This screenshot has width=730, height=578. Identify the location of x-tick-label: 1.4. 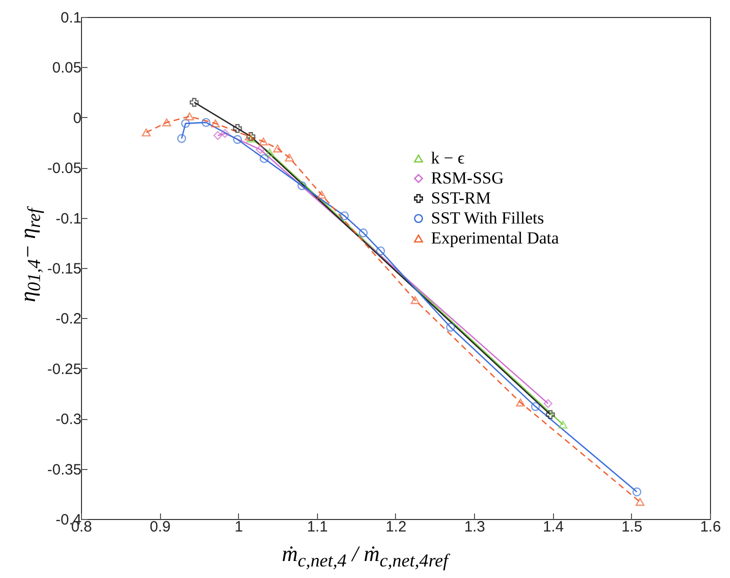
(553, 527).